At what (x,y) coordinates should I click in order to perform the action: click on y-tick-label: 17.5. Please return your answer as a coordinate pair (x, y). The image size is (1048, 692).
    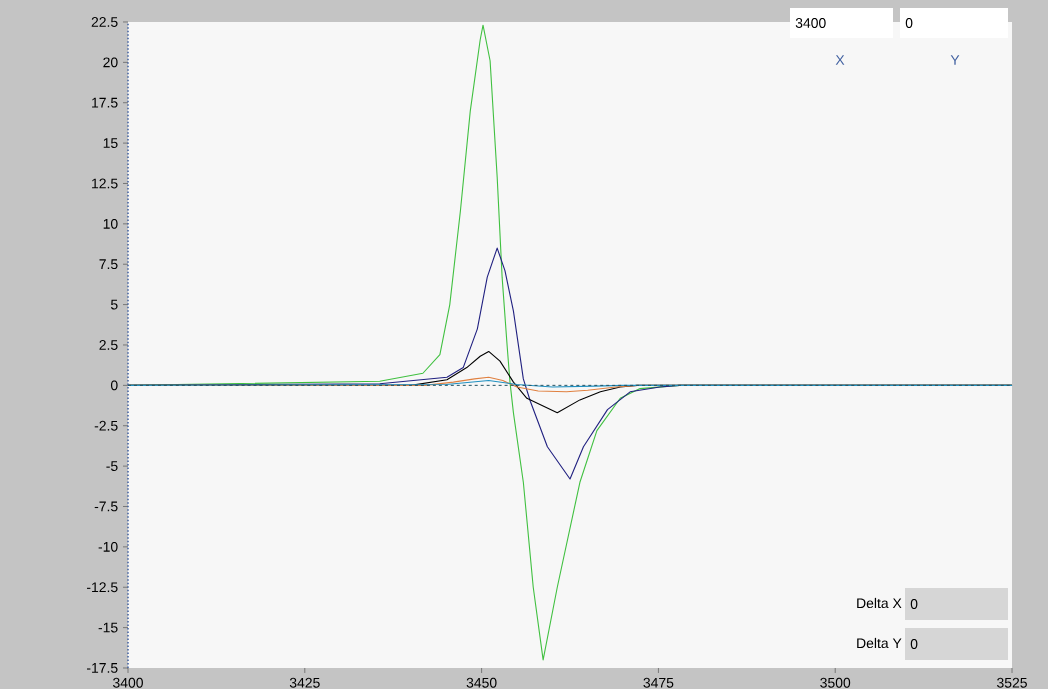
    Looking at the image, I should click on (105, 102).